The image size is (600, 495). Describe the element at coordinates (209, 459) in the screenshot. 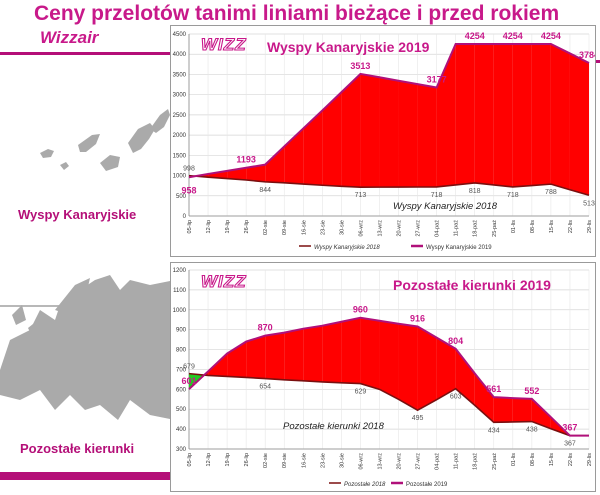

I see `x-tick-label: 12-lip` at that location.